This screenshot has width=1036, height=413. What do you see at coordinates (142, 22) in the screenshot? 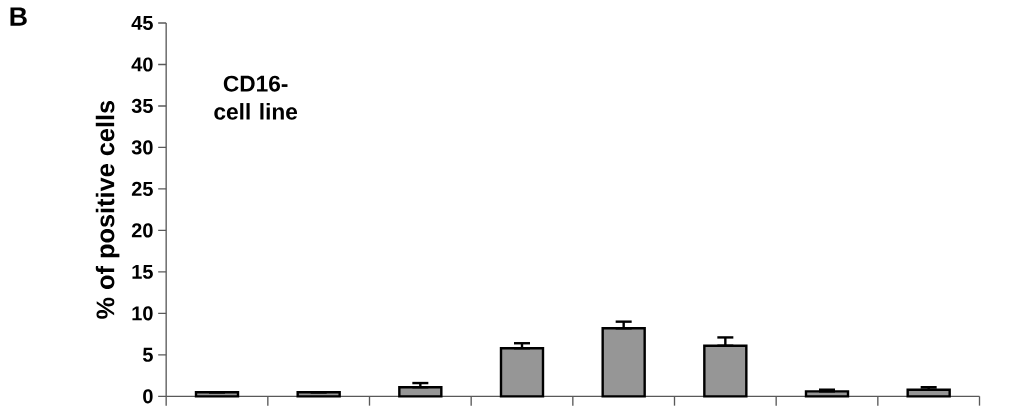
I see `y-tick-label: 45` at bounding box center [142, 22].